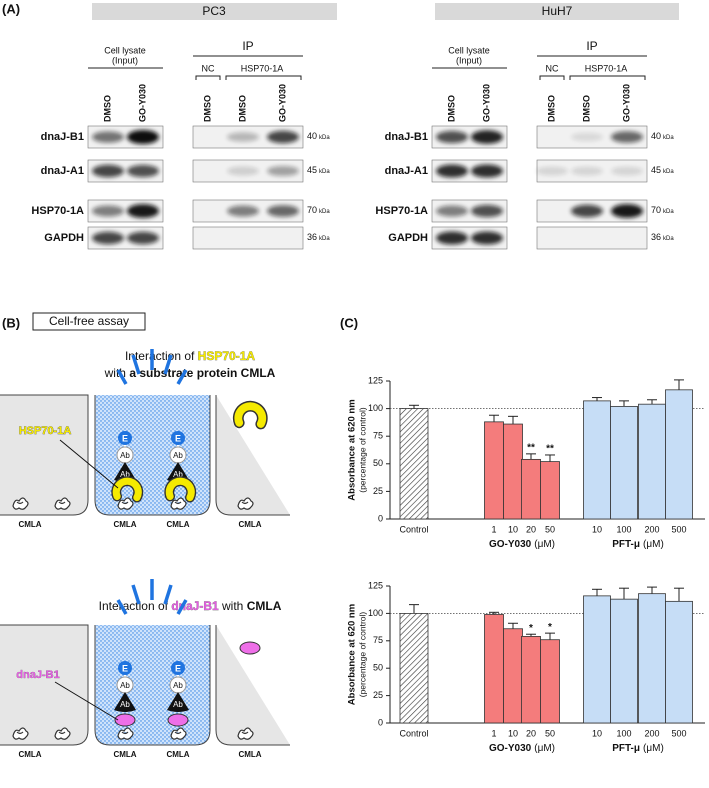 This screenshot has width=709, height=788. I want to click on y-tick-label: 25, so click(378, 491).